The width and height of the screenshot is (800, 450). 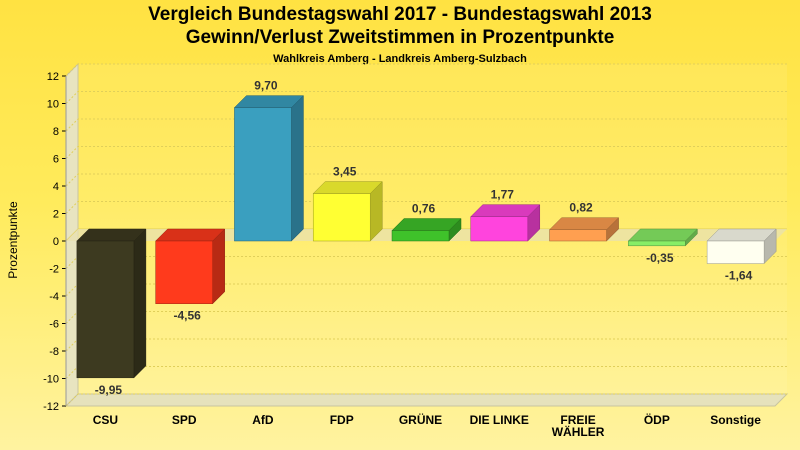 What do you see at coordinates (53, 105) in the screenshot?
I see `y-tick-label: 10` at bounding box center [53, 105].